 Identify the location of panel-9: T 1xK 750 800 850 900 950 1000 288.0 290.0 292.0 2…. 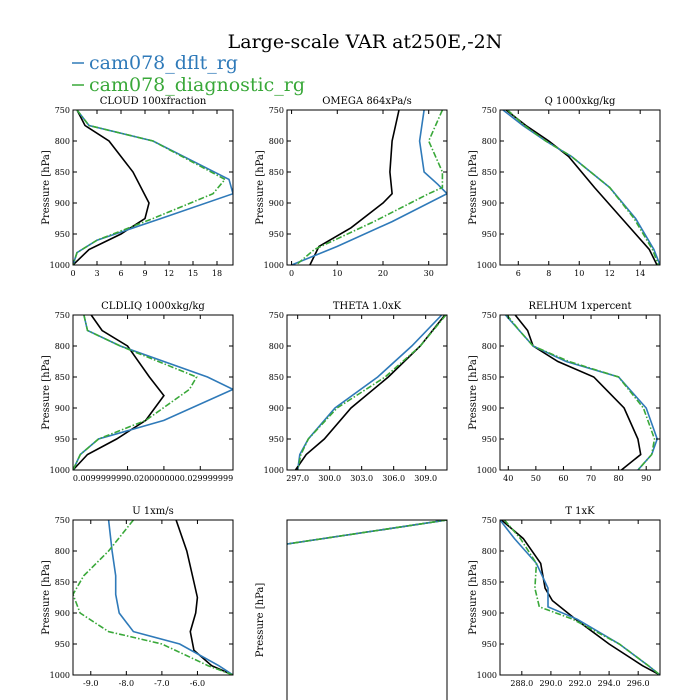
(564, 597).